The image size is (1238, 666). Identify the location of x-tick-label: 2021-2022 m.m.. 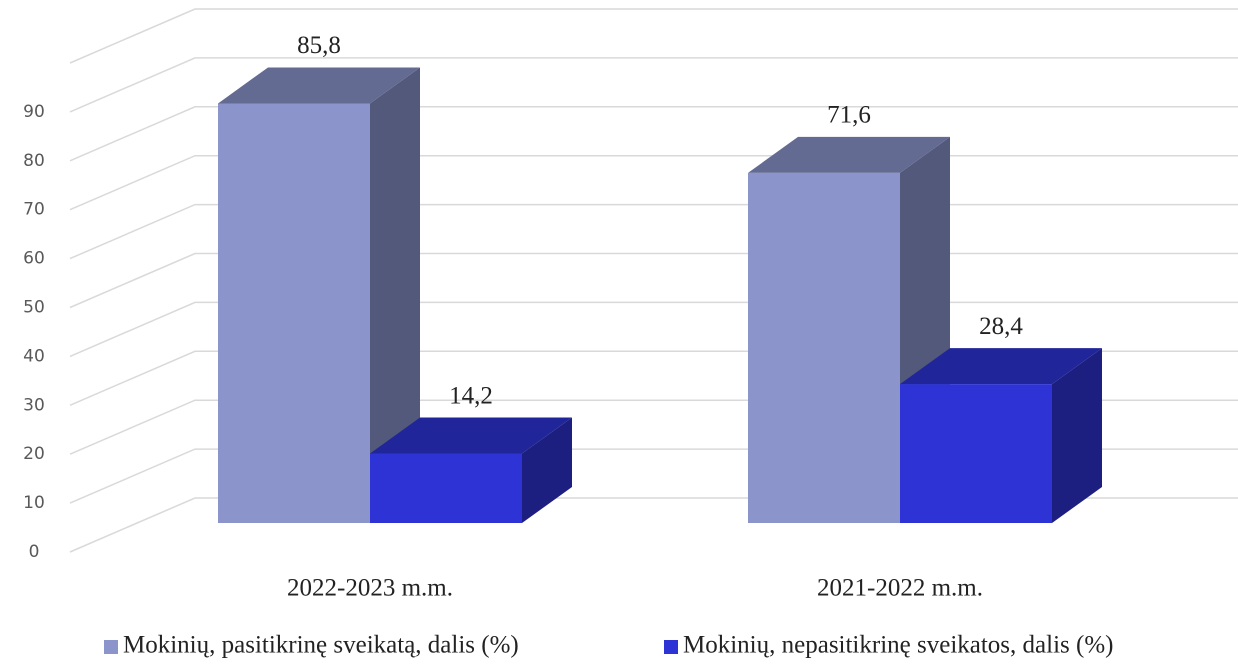
(900, 588).